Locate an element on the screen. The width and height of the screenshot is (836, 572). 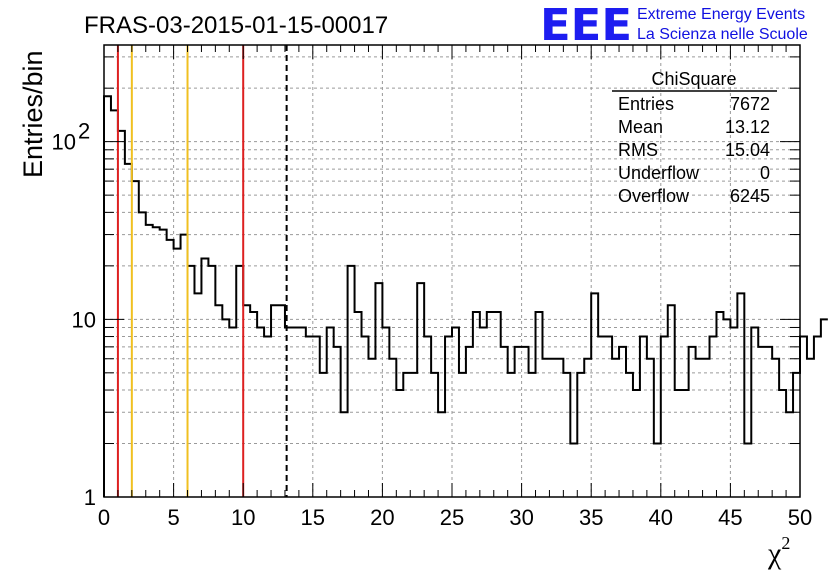
logo-line-1: Extreme Energy Events is located at coordinates (721, 14).